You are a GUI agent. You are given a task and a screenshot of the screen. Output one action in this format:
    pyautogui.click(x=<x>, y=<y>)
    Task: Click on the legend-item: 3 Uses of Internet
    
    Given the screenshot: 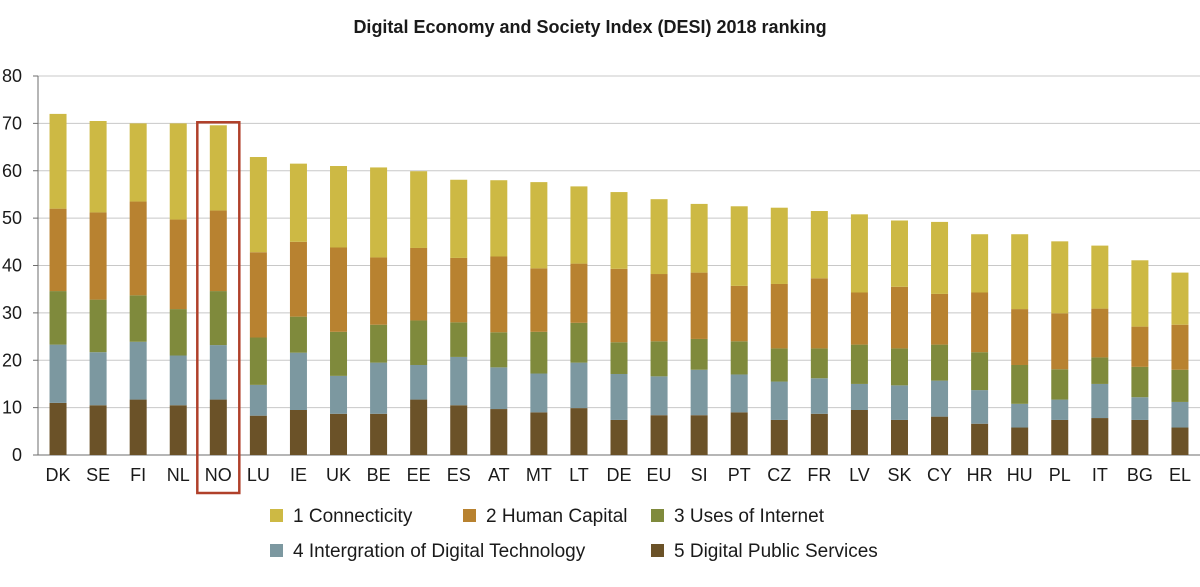 What is the action you would take?
    pyautogui.click(x=738, y=516)
    